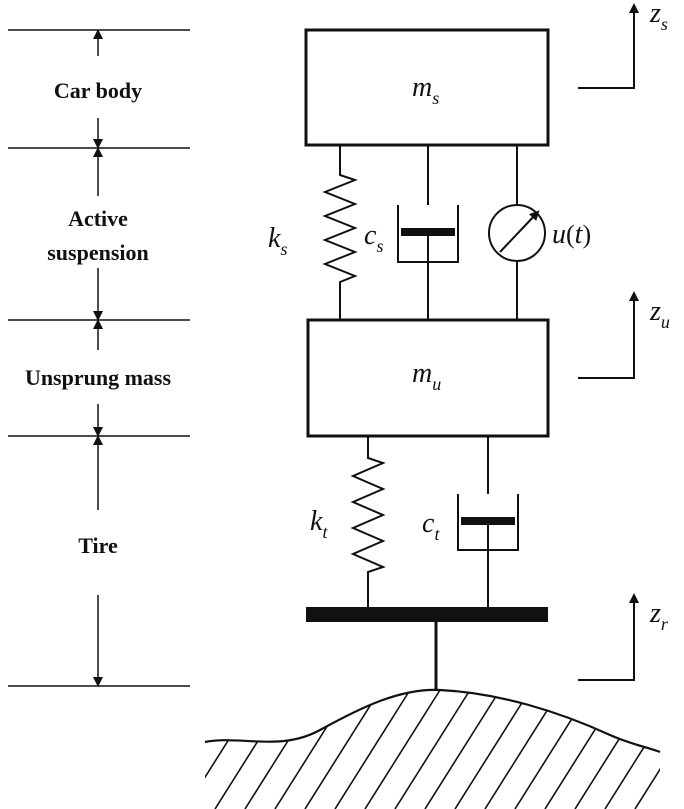 The width and height of the screenshot is (684, 809). What do you see at coordinates (432, 721) in the screenshot?
I see `road-surface-line` at bounding box center [432, 721].